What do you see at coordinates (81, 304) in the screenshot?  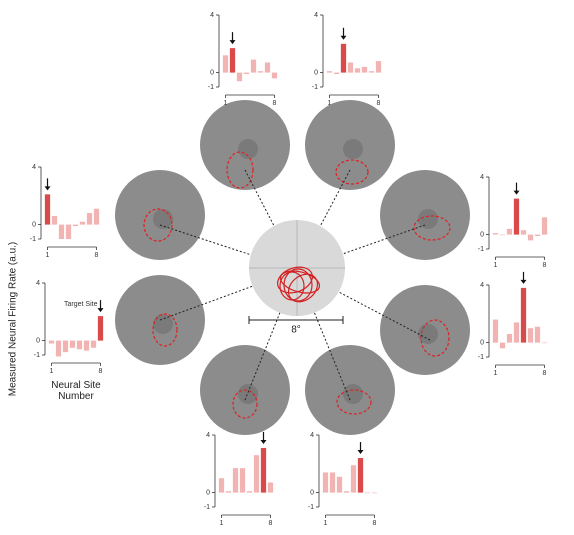 I see `annotation: Target Site` at bounding box center [81, 304].